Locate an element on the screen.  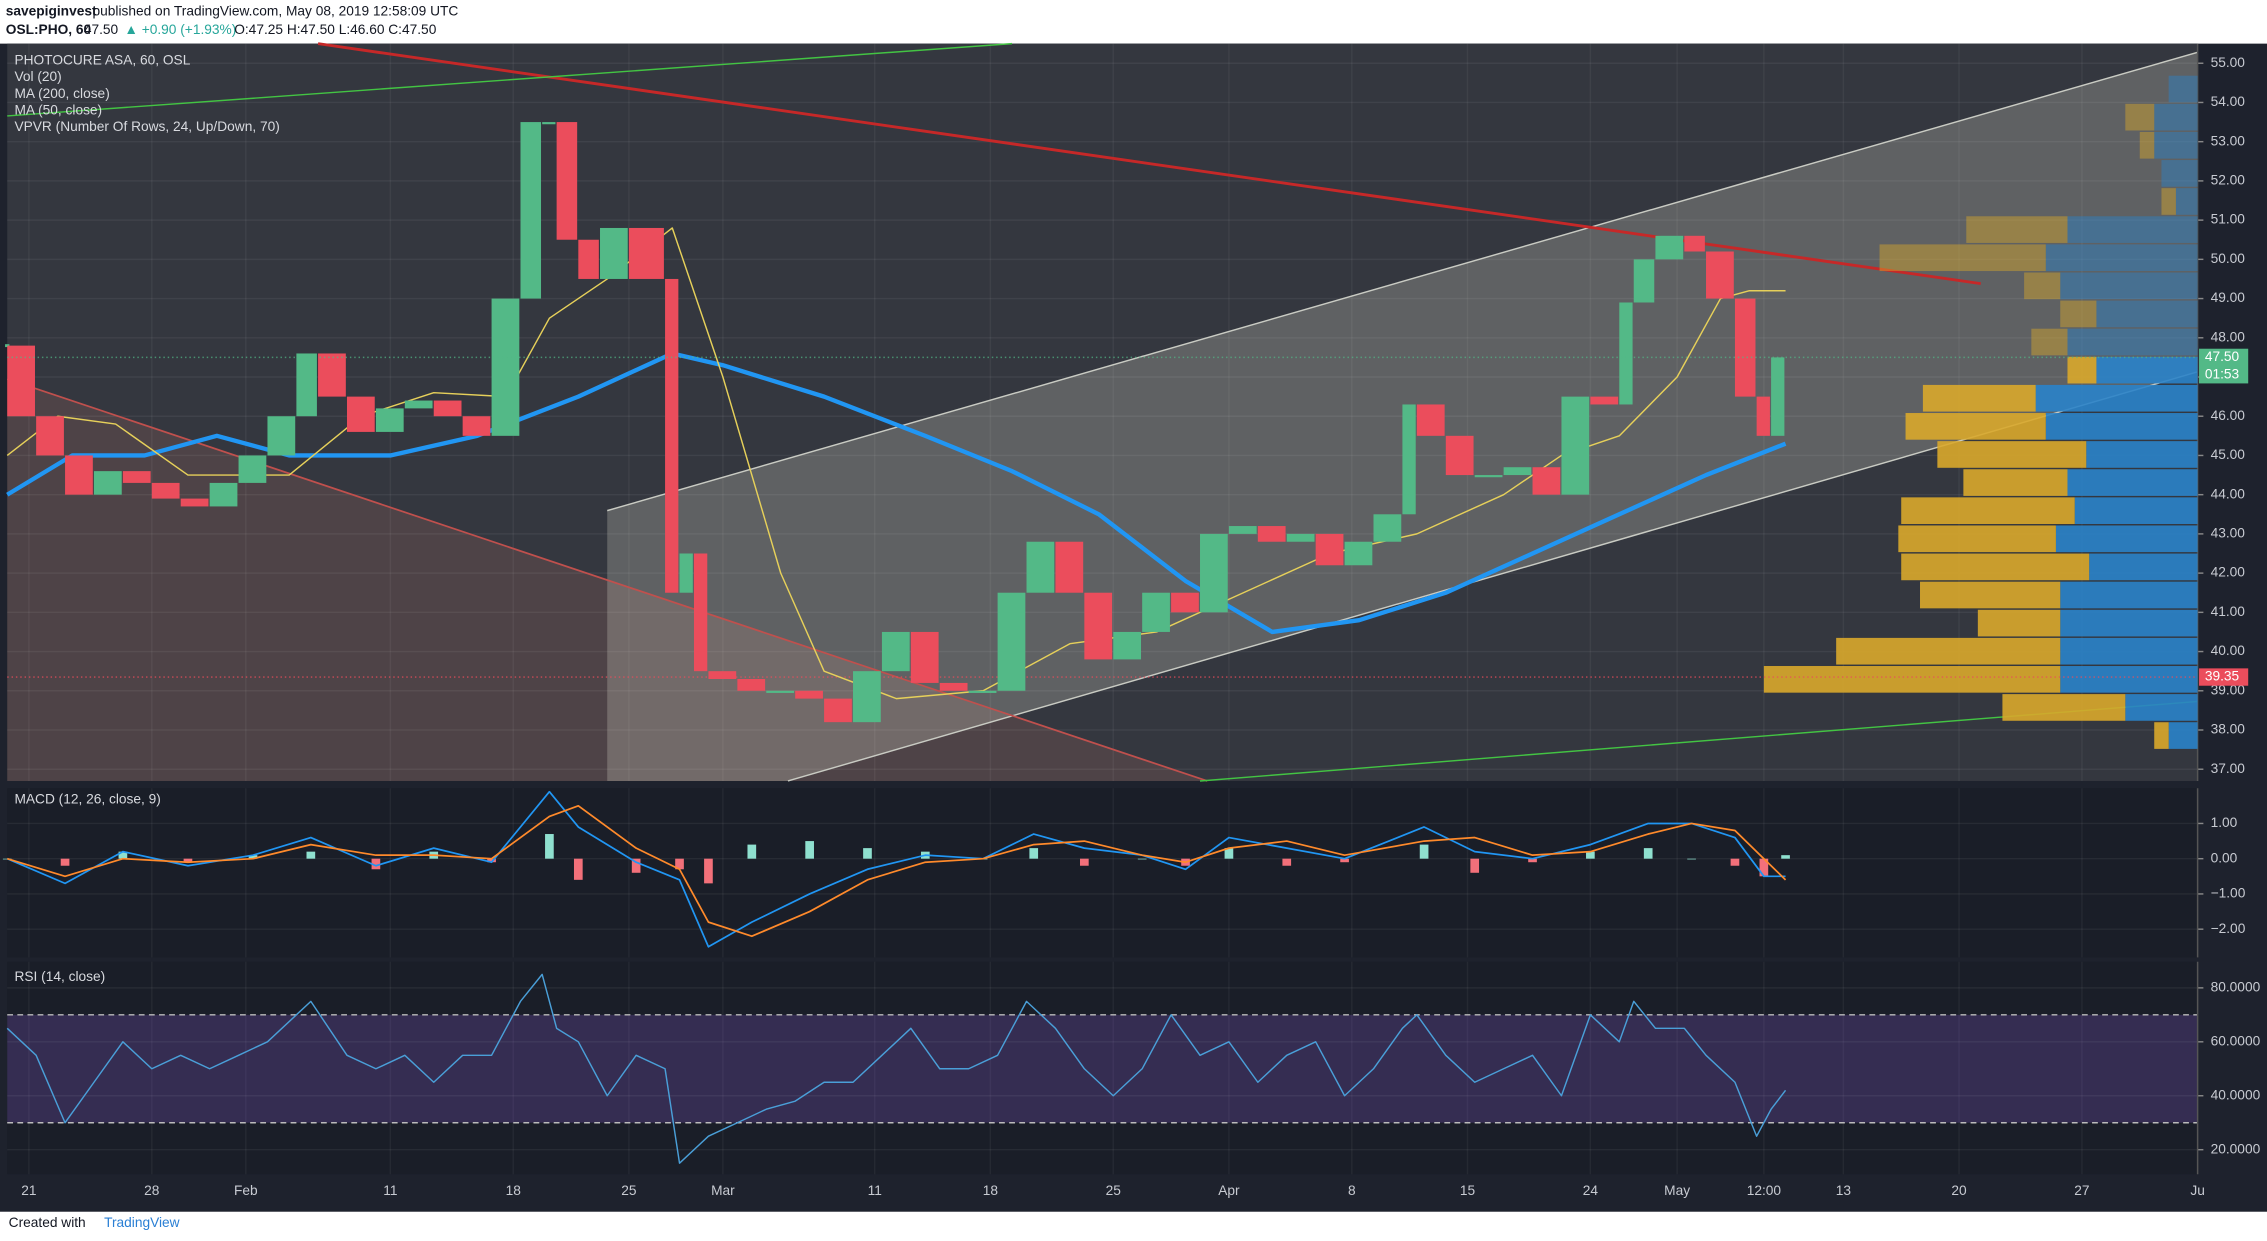
y-tick-label: 37.00 is located at coordinates (2228, 768).